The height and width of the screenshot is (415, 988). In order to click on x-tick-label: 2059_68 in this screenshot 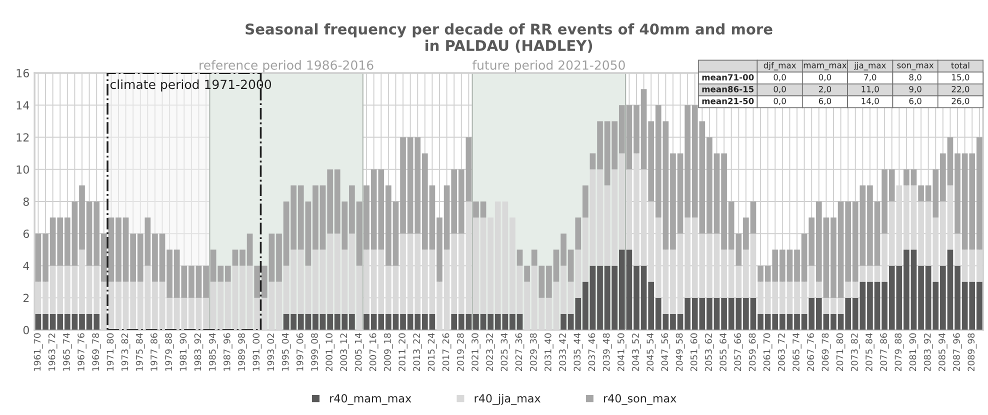, I will do `click(753, 352)`.